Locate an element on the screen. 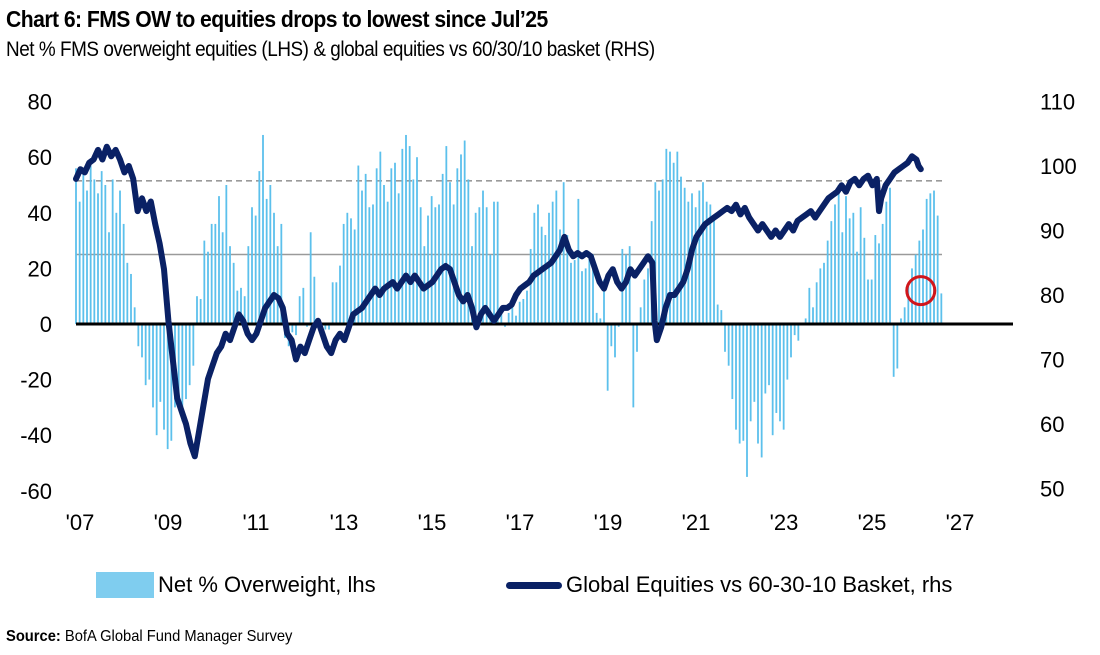 Image resolution: width=1100 pixels, height=655 pixels. left-axis-tick-label: -40 is located at coordinates (36, 435).